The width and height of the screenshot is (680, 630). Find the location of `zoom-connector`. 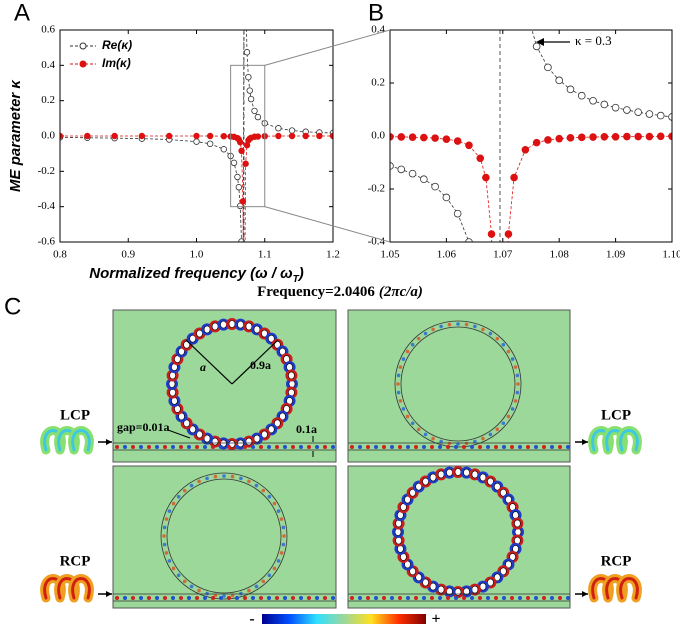

zoom-connector is located at coordinates (327, 47).